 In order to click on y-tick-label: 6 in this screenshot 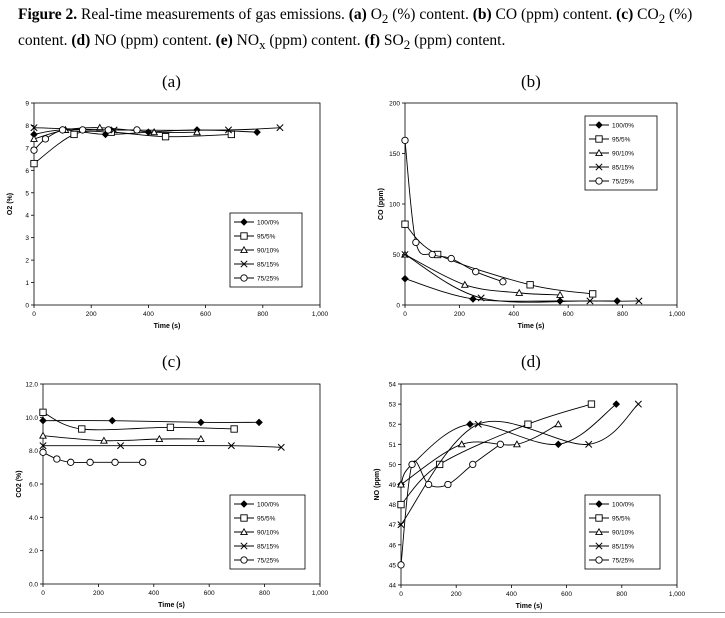, I will do `click(27, 171)`.